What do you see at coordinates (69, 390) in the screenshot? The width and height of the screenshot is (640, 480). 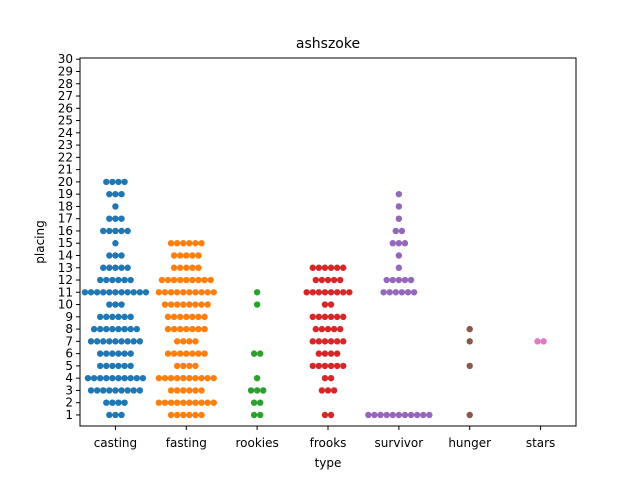 I see `y-tick-label: 3` at bounding box center [69, 390].